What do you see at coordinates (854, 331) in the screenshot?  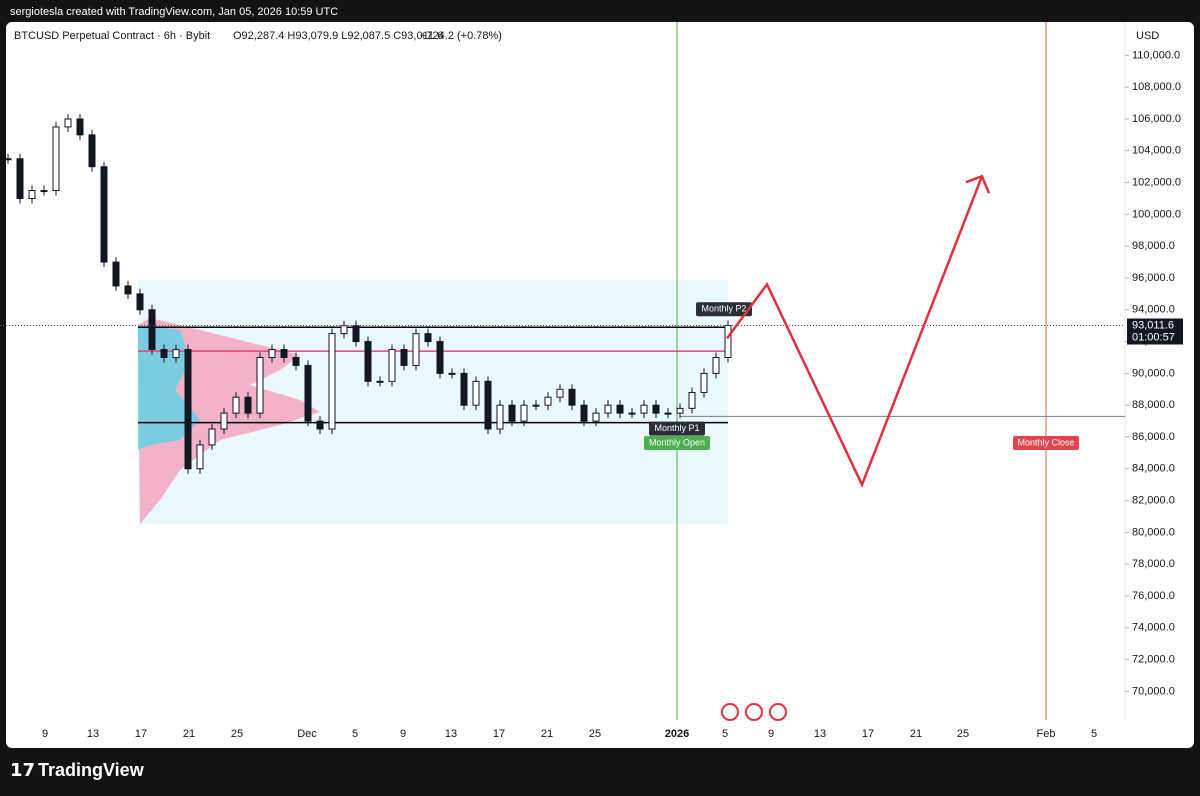 I see `projection` at bounding box center [854, 331].